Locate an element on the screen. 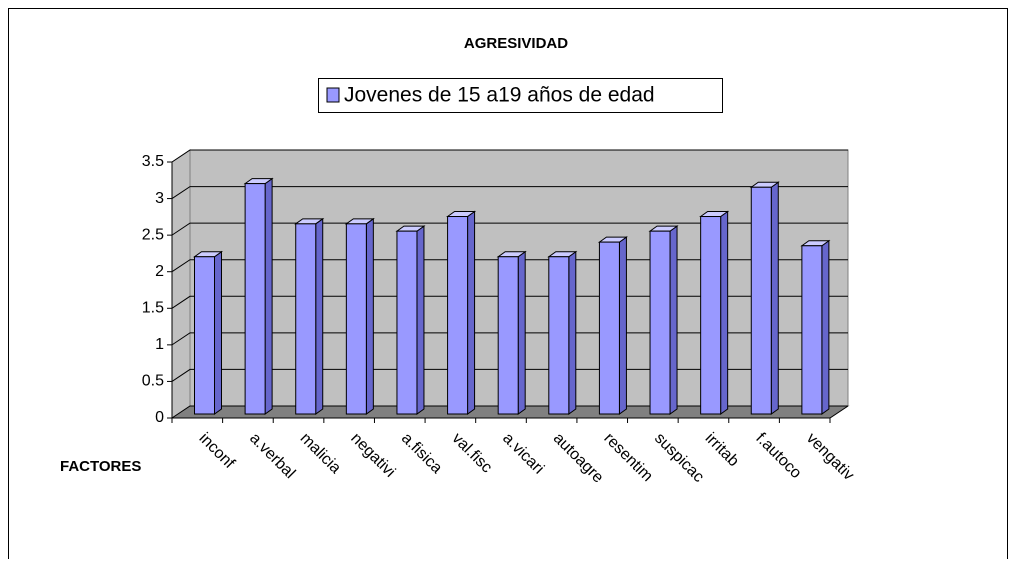  y-tick-label: 2 is located at coordinates (159, 271).